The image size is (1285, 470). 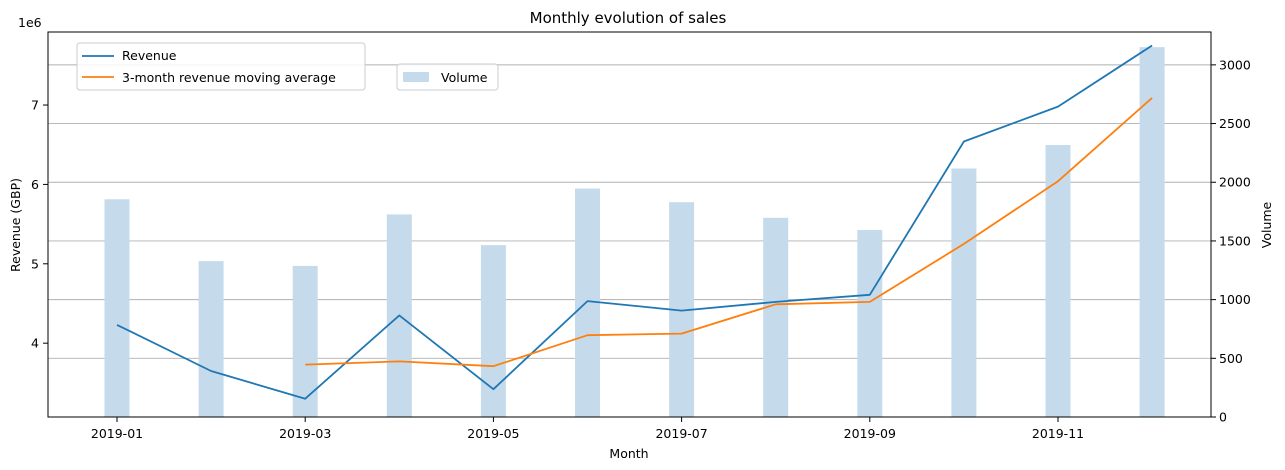 What do you see at coordinates (229, 77) in the screenshot?
I see `legend-moving-average-label: 3-month revenue moving average` at bounding box center [229, 77].